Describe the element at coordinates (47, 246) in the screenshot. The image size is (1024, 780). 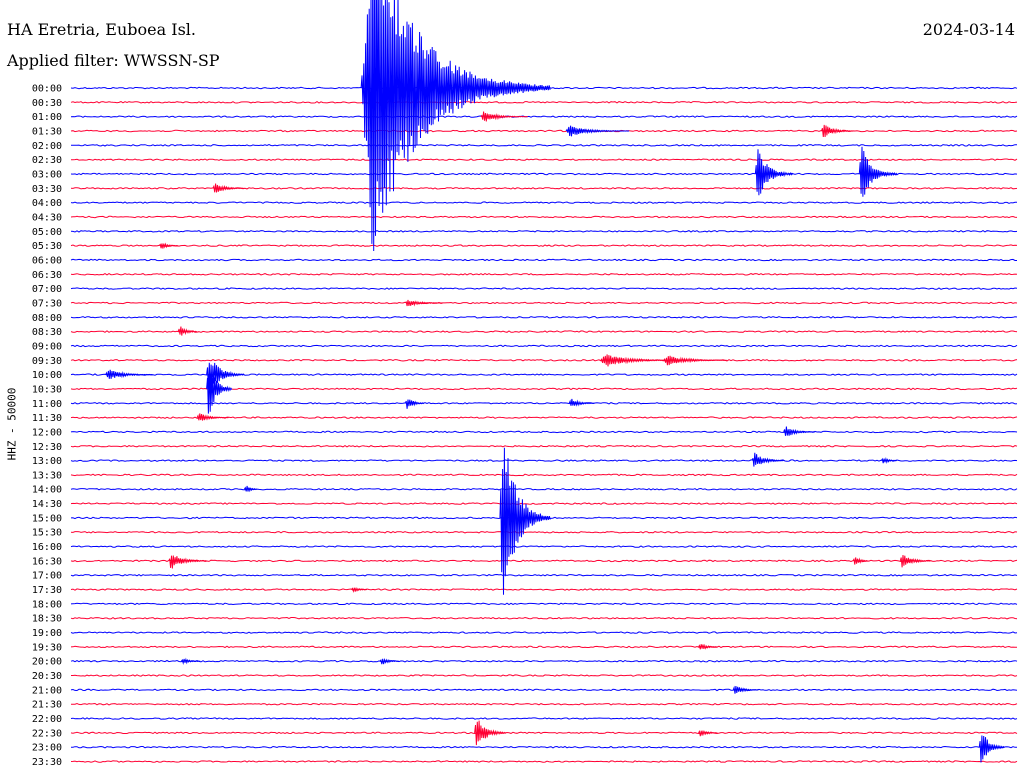
I see `row-time-label: 05:30` at that location.